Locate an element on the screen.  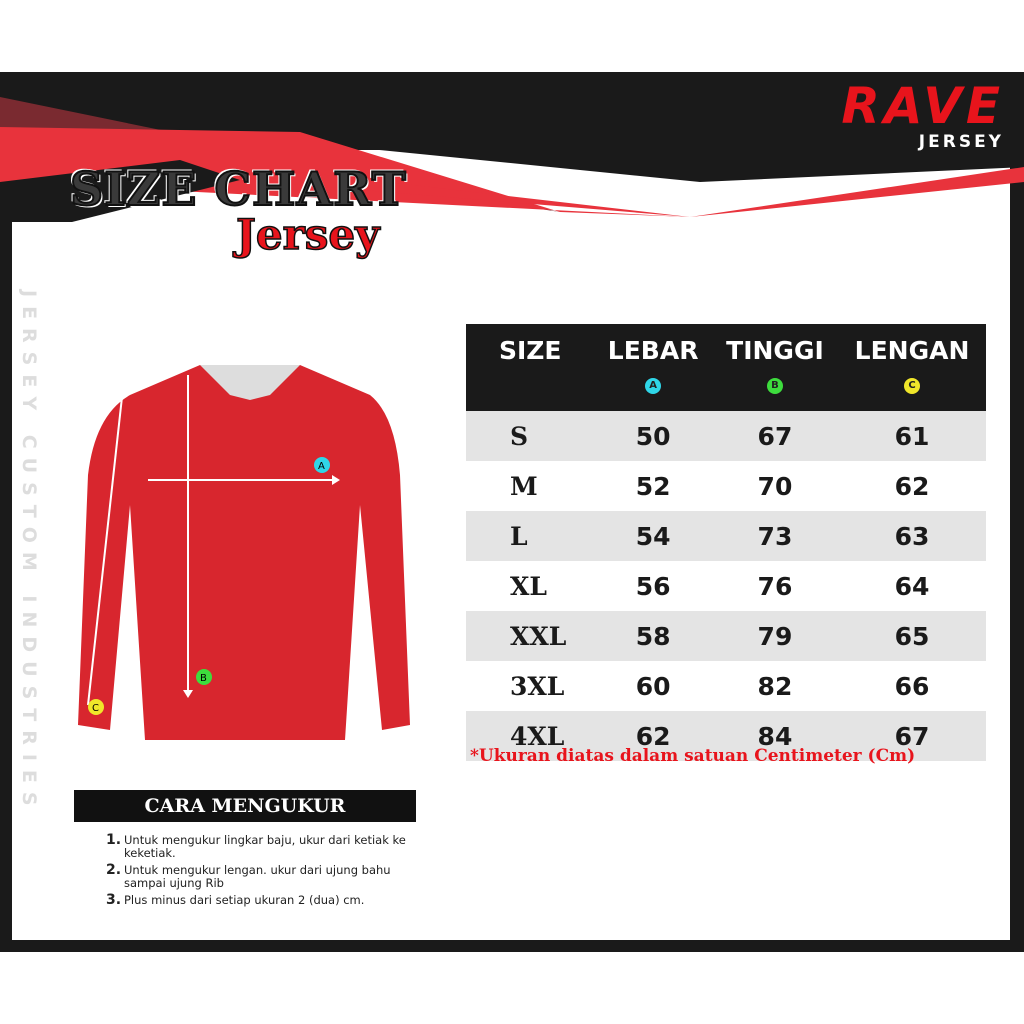
jersey-diagram: A B C is located at coordinates (244, 552).